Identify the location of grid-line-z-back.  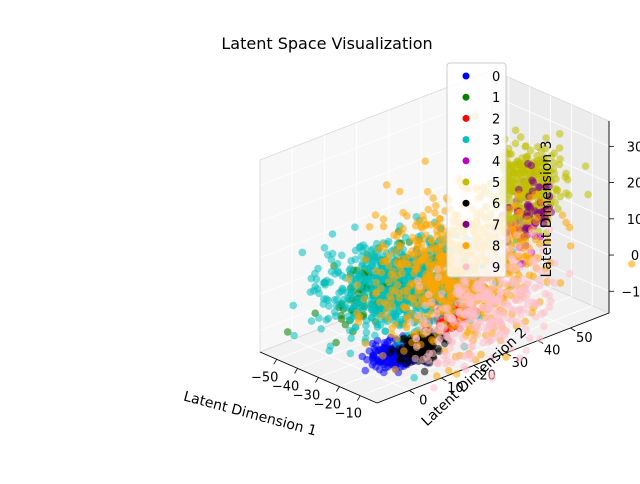
(550, 120).